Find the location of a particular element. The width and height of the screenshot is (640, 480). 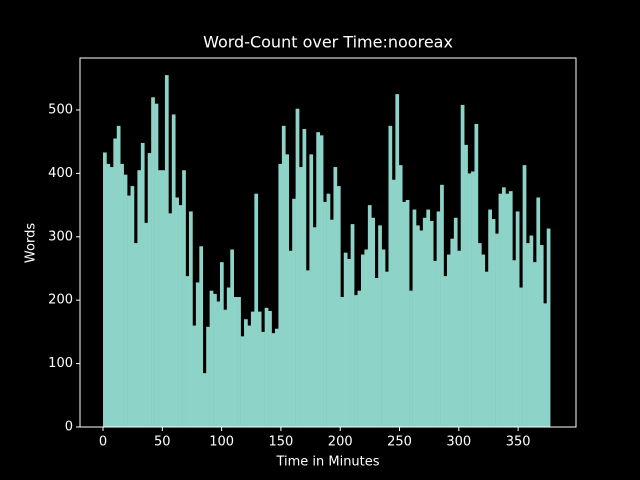

x-tick-label: 100 is located at coordinates (221, 442).